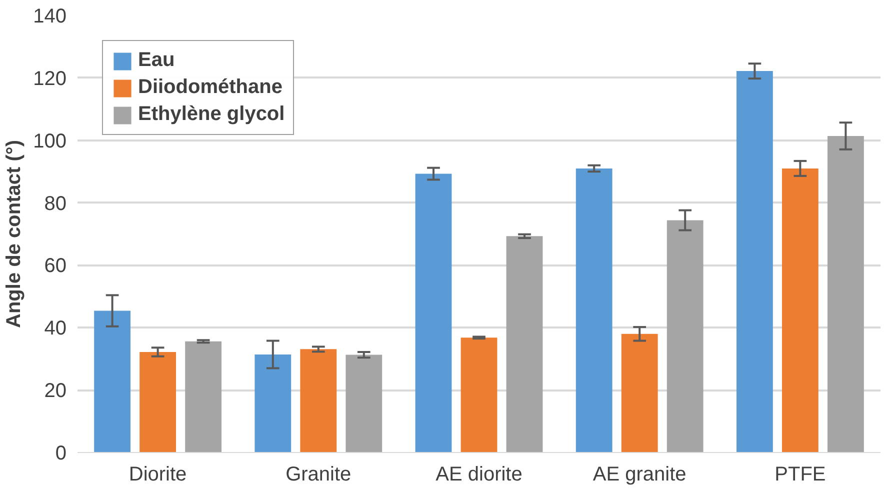  What do you see at coordinates (55, 203) in the screenshot?
I see `y-tick-label: 80` at bounding box center [55, 203].